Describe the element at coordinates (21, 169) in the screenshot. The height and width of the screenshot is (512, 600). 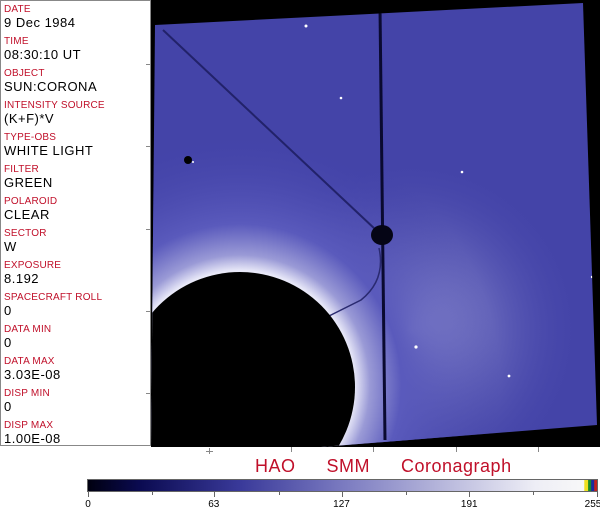
I see `field-label: FILTER` at that location.